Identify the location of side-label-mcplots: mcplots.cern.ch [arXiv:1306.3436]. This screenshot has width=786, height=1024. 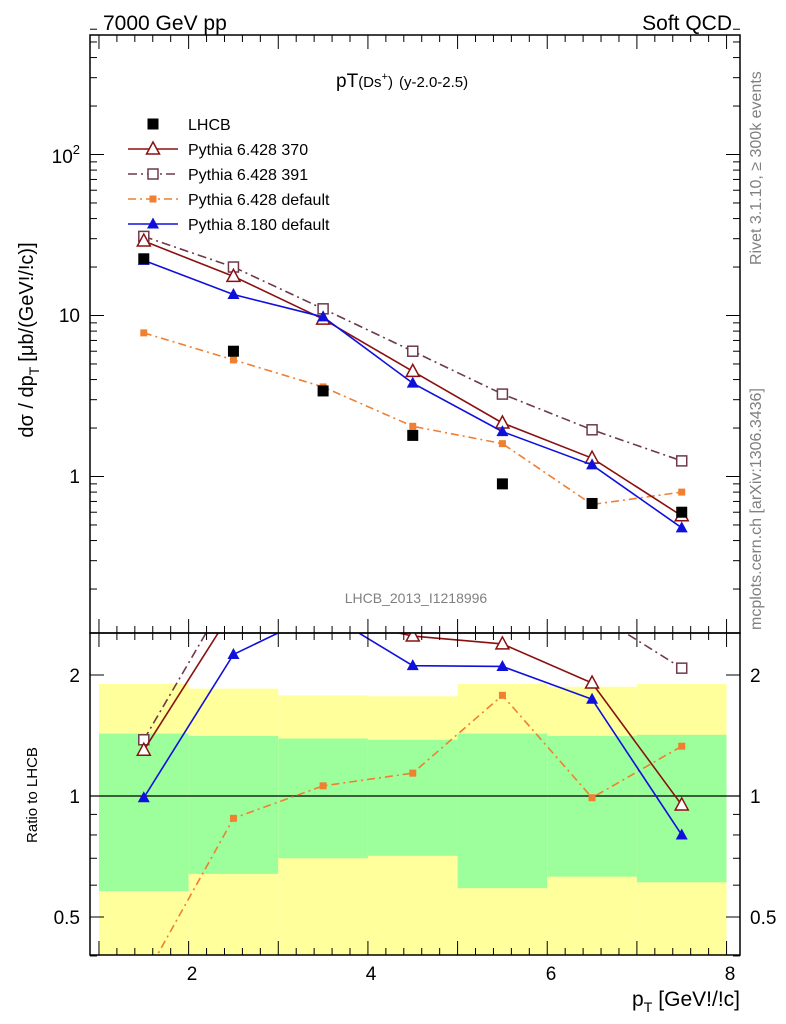
(756, 509).